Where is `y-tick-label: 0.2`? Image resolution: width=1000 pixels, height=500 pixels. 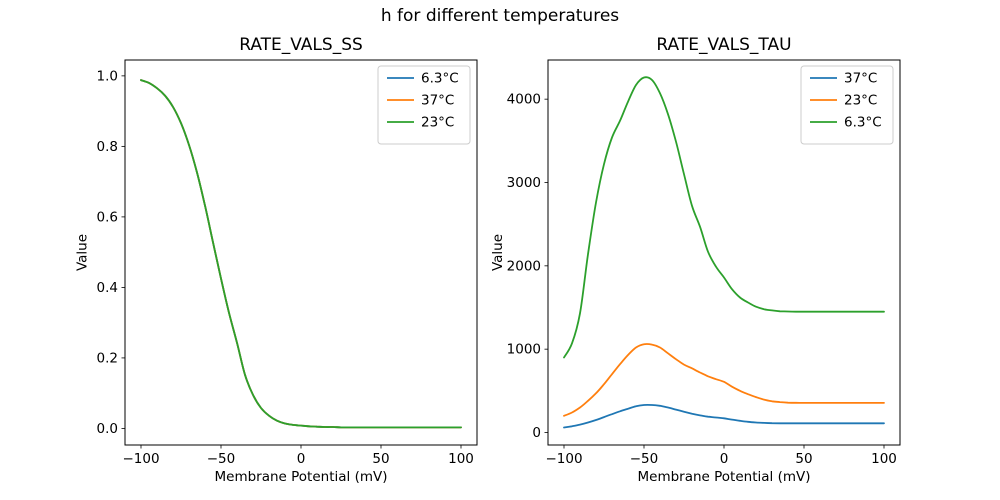 y-tick-label: 0.2 is located at coordinates (107, 358).